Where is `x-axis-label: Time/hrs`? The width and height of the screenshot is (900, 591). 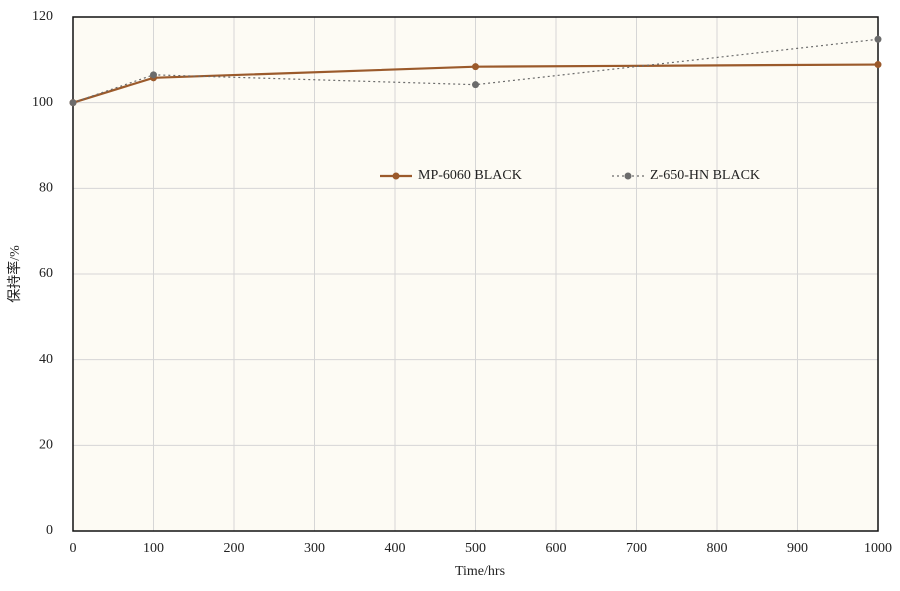
x-axis-label: Time/hrs is located at coordinates (480, 571).